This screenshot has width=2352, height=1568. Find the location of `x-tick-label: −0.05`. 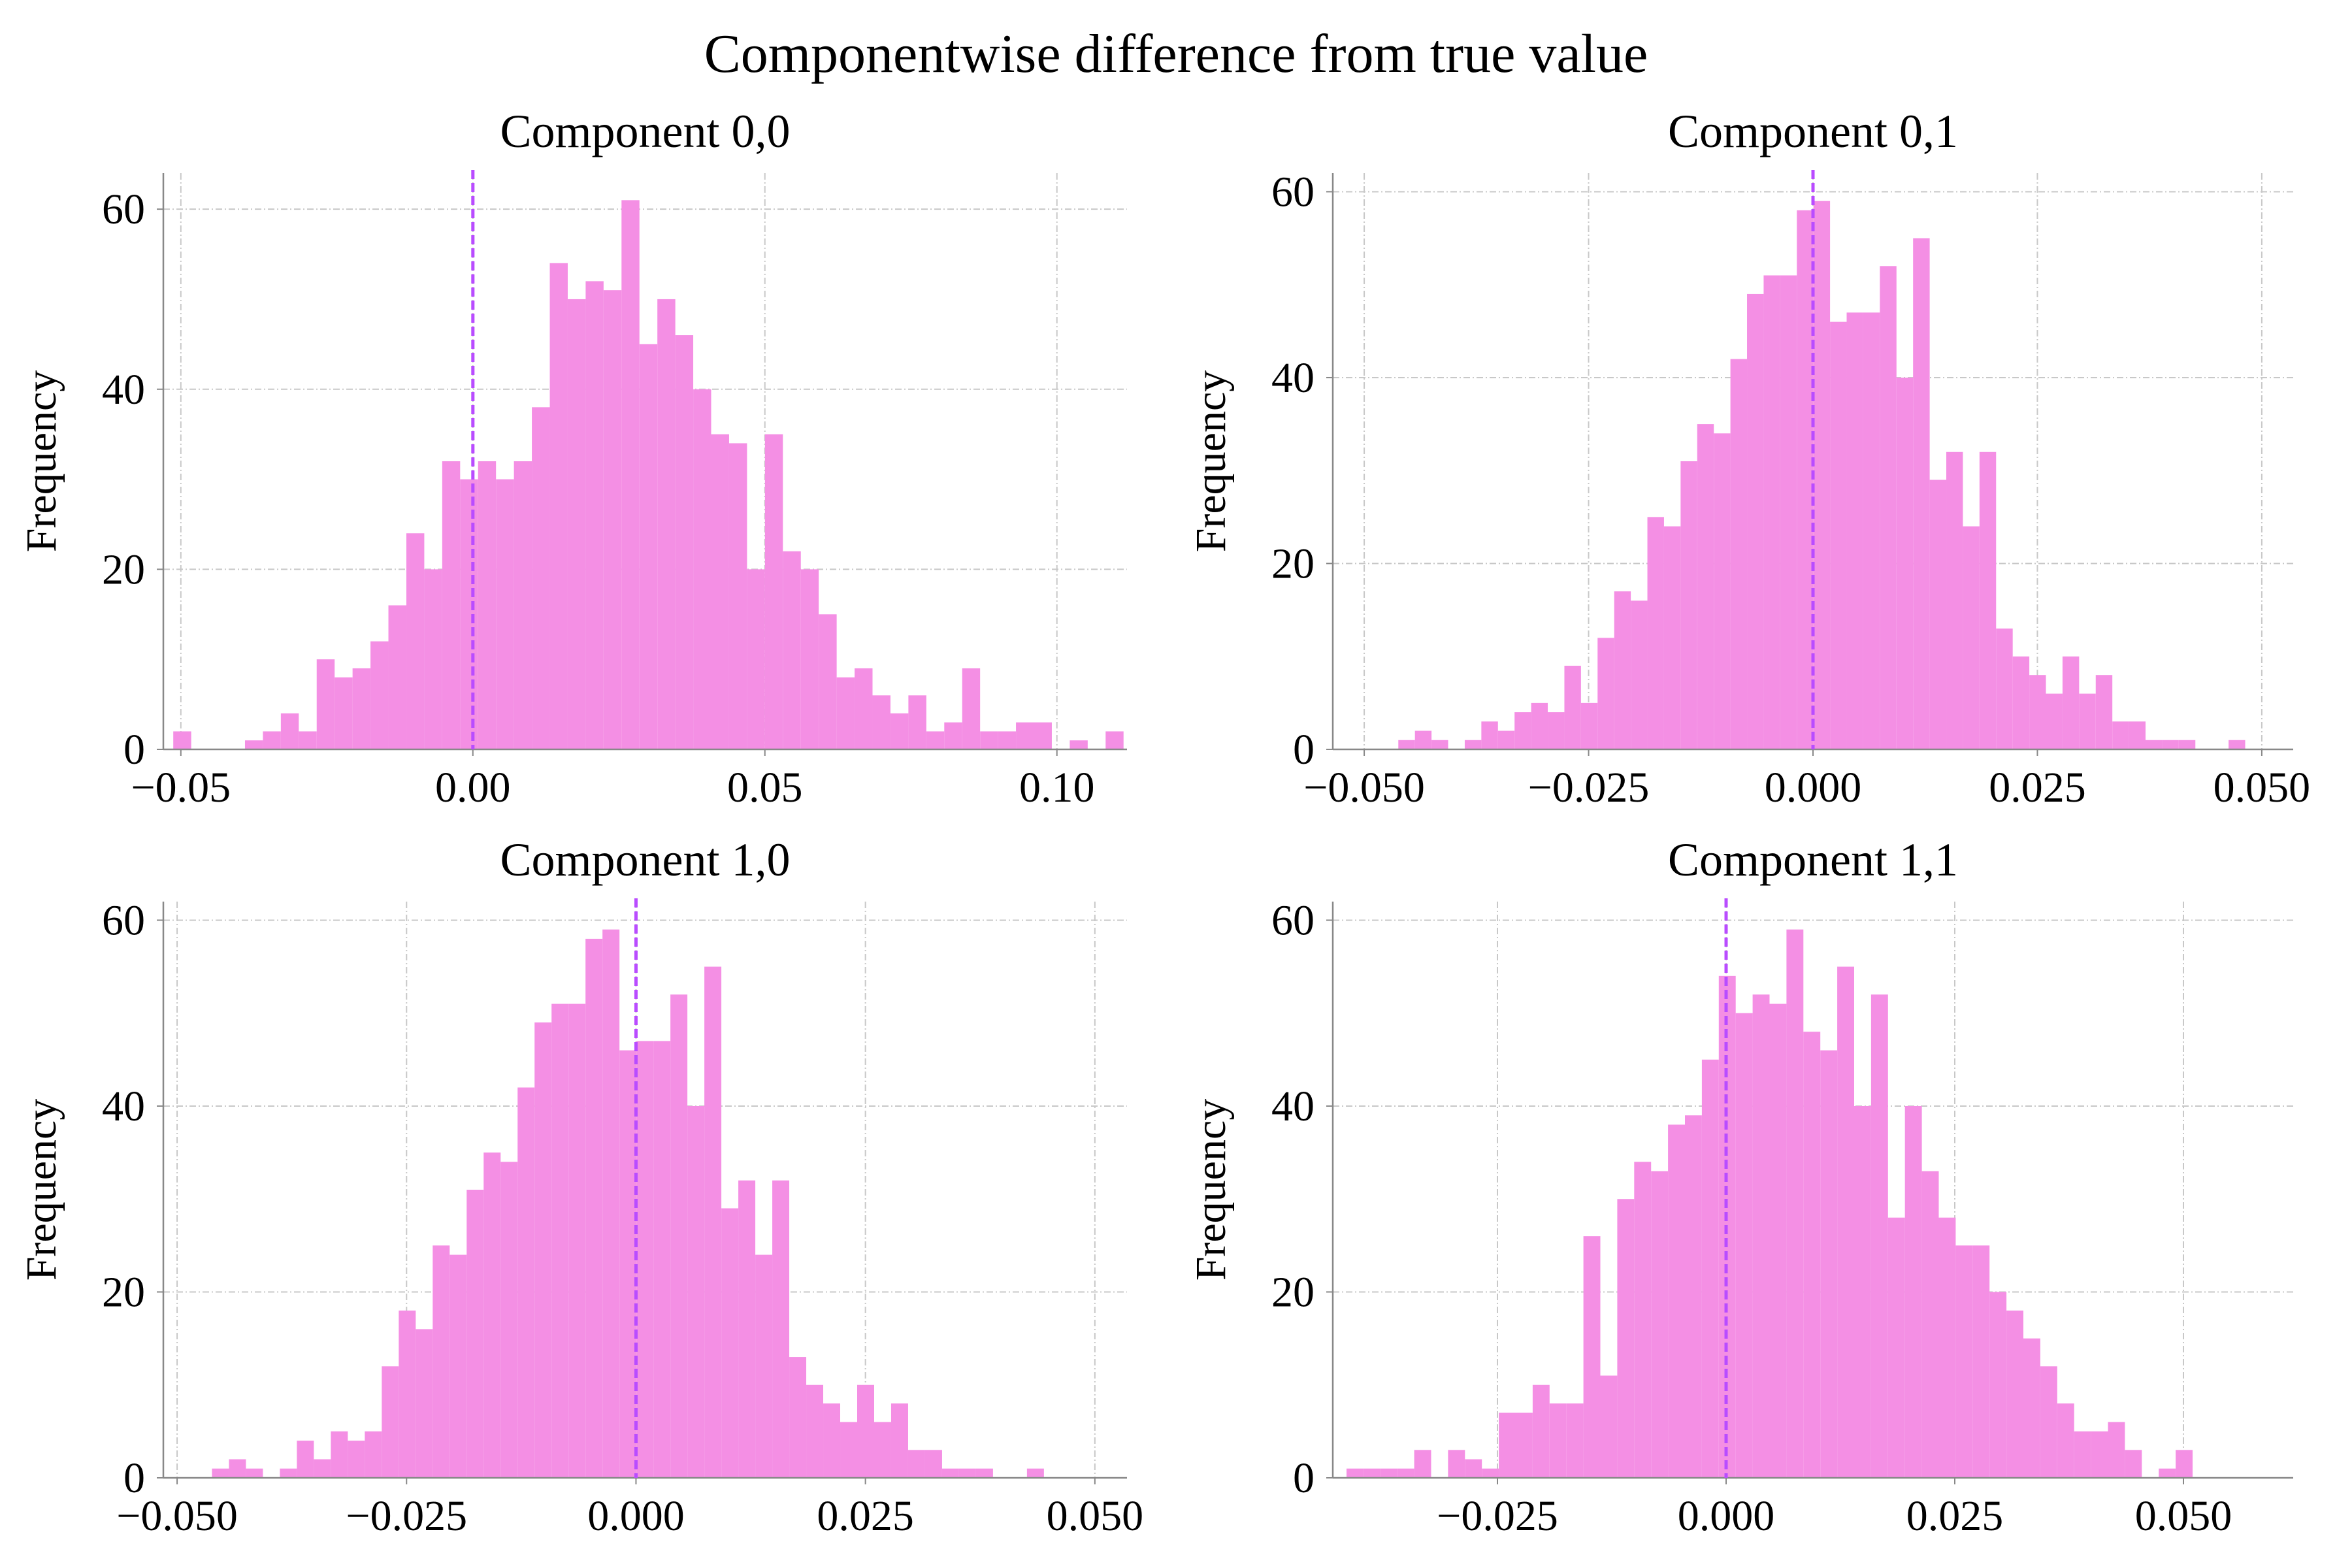

x-tick-label: −0.05 is located at coordinates (181, 787).